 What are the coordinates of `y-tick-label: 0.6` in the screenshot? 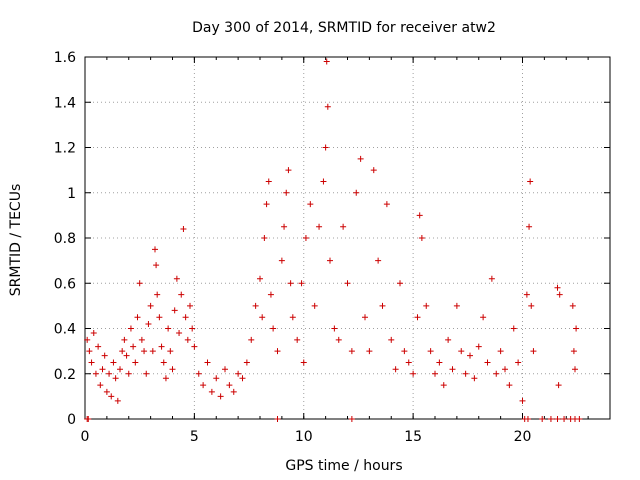 It's located at (65, 284).